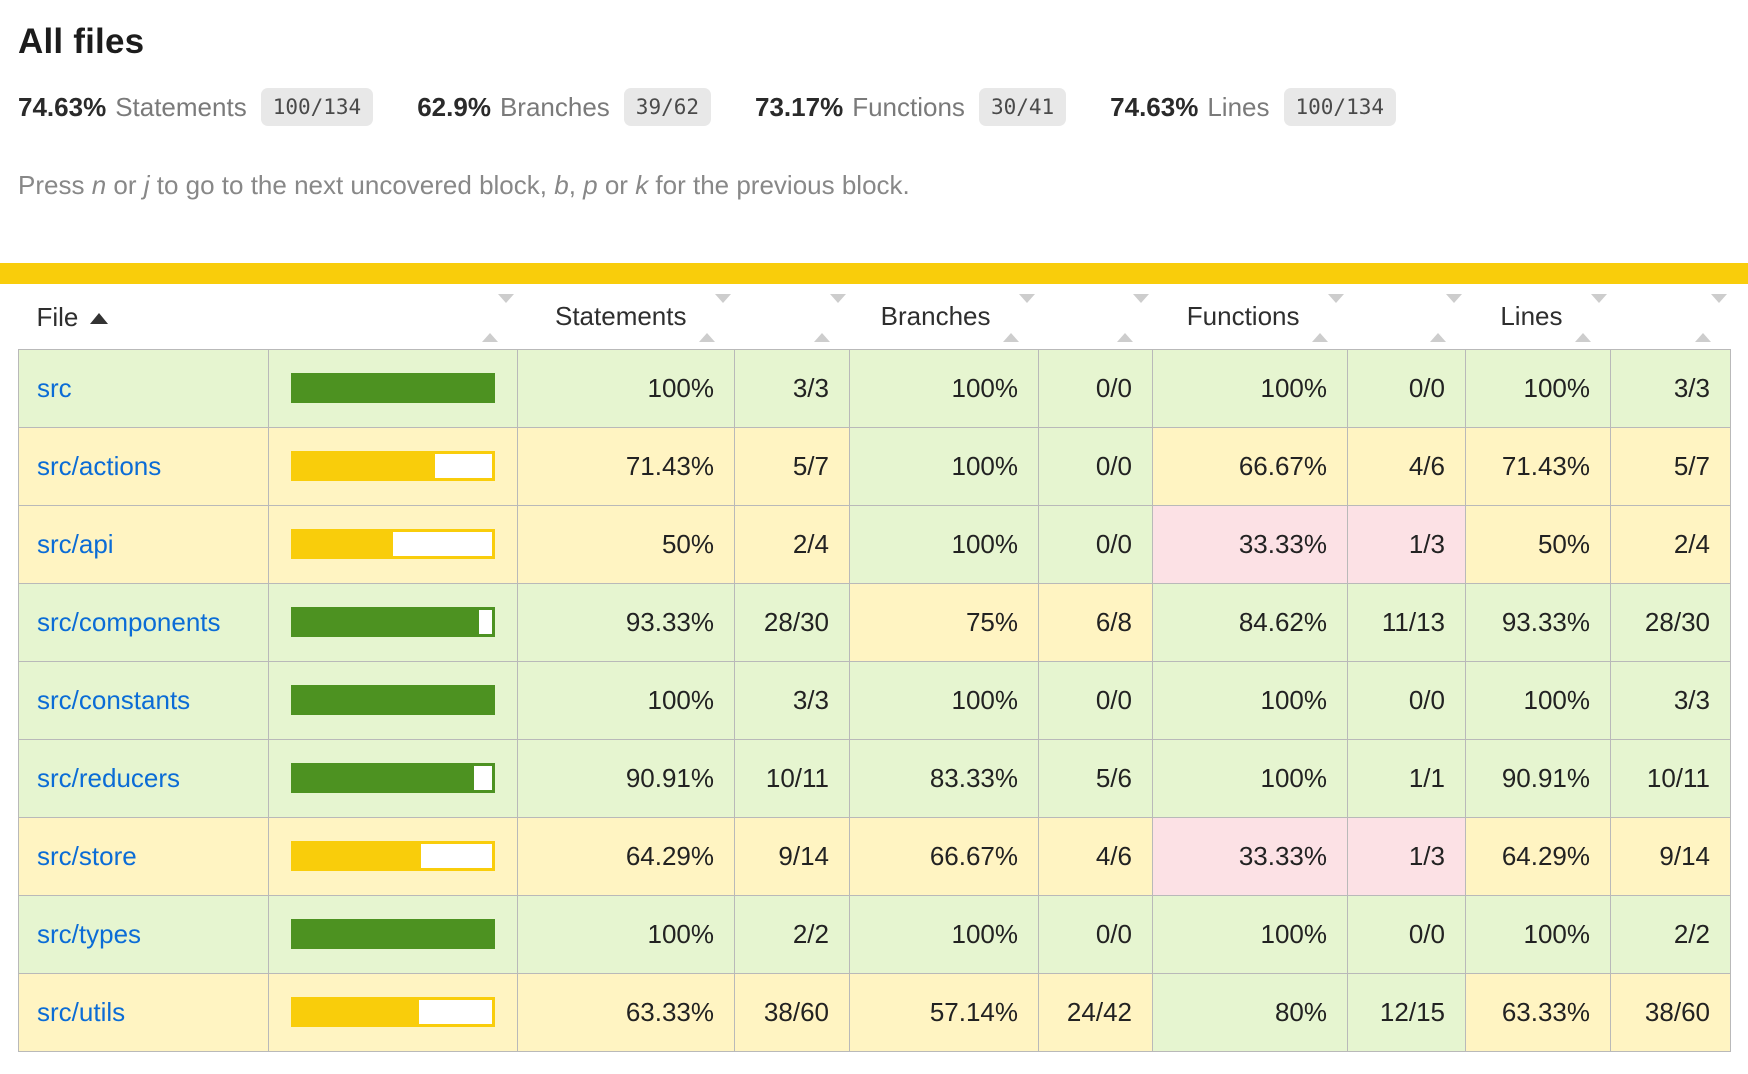 The width and height of the screenshot is (1748, 1074). What do you see at coordinates (114, 699) in the screenshot?
I see `file-link: src/constants` at bounding box center [114, 699].